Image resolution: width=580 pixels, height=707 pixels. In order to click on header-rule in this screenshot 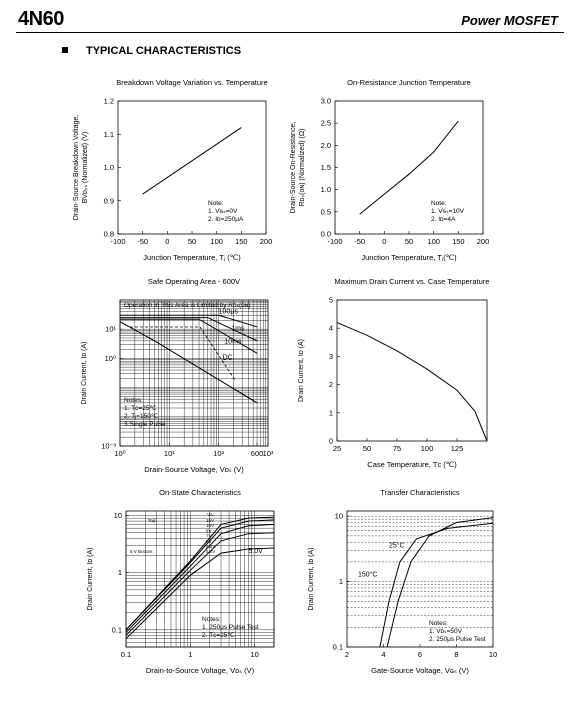, I will do `click(290, 32)`.